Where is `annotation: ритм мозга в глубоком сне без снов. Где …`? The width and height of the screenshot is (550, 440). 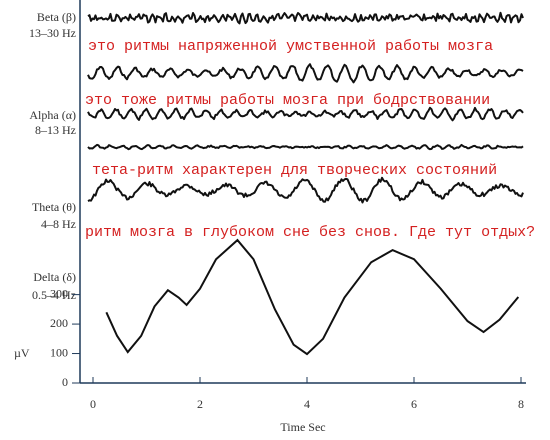 annotation: ритм мозга в глубоком сне без снов. Где … is located at coordinates (310, 232).